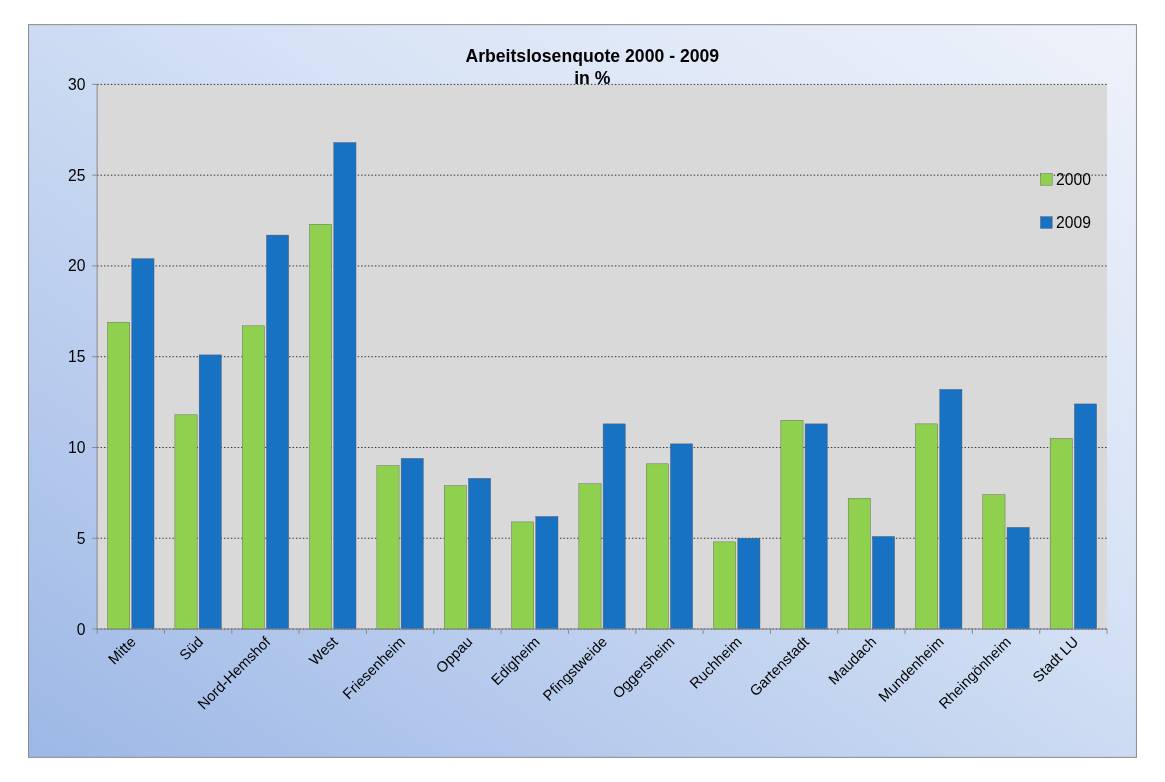 The height and width of the screenshot is (782, 1165). What do you see at coordinates (592, 78) in the screenshot?
I see `chart-subtitle: in %` at bounding box center [592, 78].